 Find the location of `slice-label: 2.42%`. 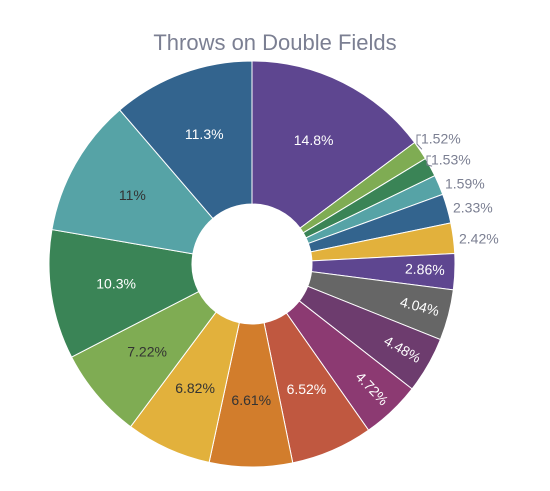

slice-label: 2.42% is located at coordinates (479, 239).